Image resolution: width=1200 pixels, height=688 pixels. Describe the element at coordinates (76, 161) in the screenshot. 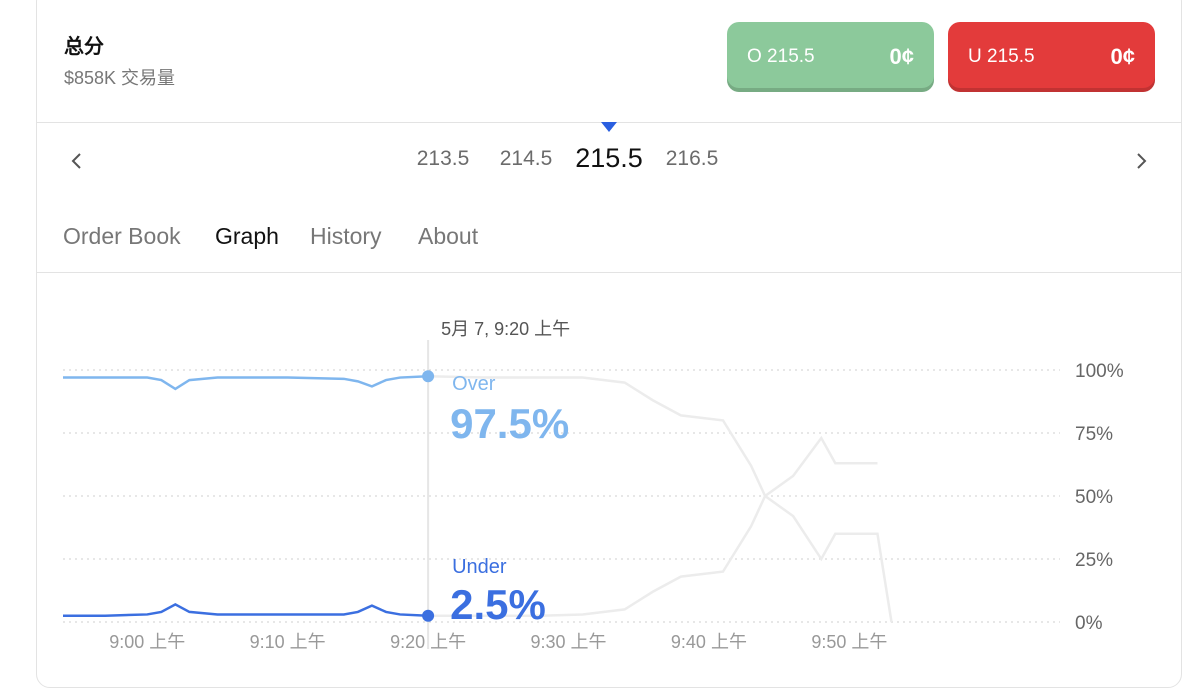

I see `prev-arrow` at that location.